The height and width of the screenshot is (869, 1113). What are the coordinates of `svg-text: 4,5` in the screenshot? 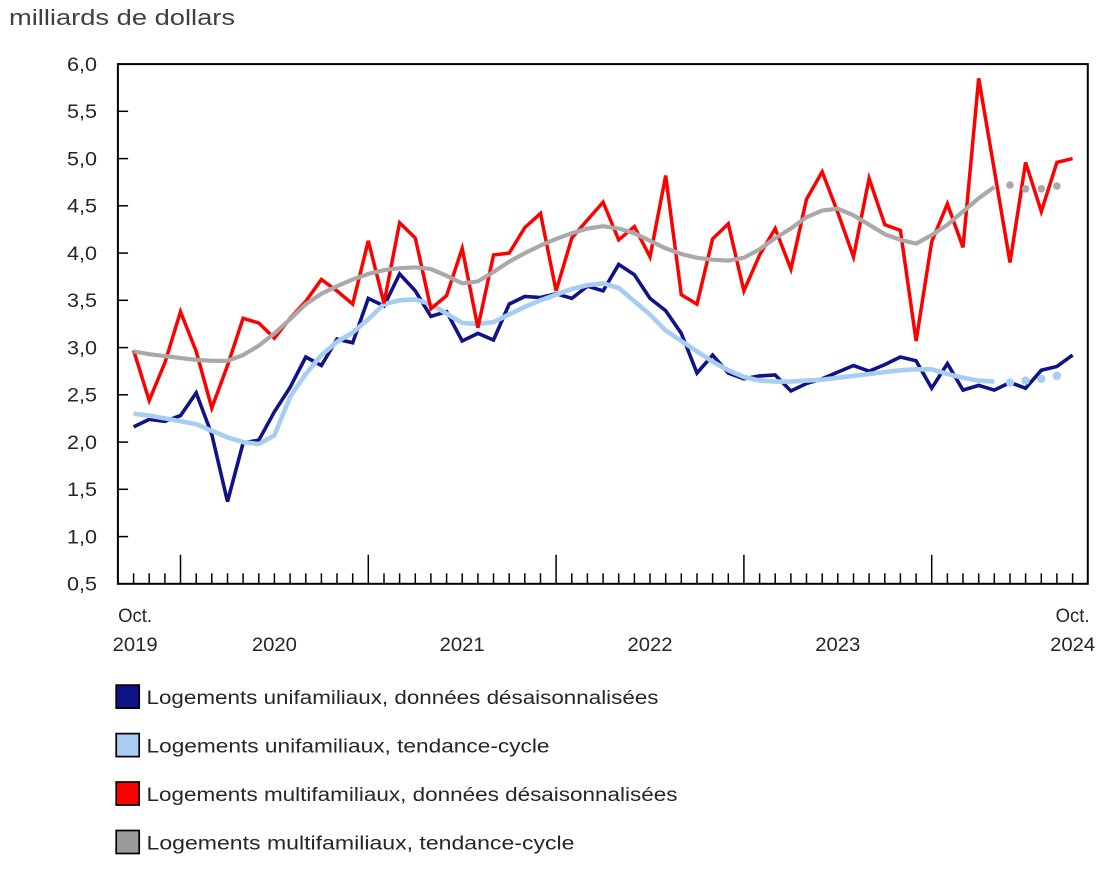 It's located at (82, 207).